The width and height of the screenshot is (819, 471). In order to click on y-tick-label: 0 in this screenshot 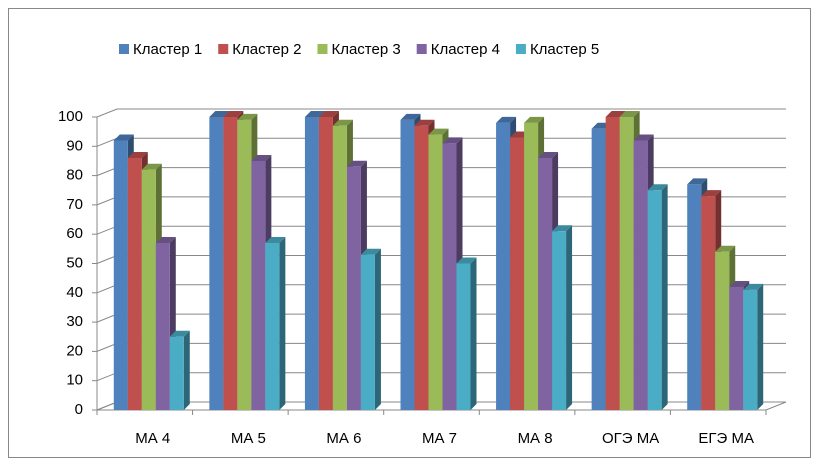, I will do `click(79, 409)`.